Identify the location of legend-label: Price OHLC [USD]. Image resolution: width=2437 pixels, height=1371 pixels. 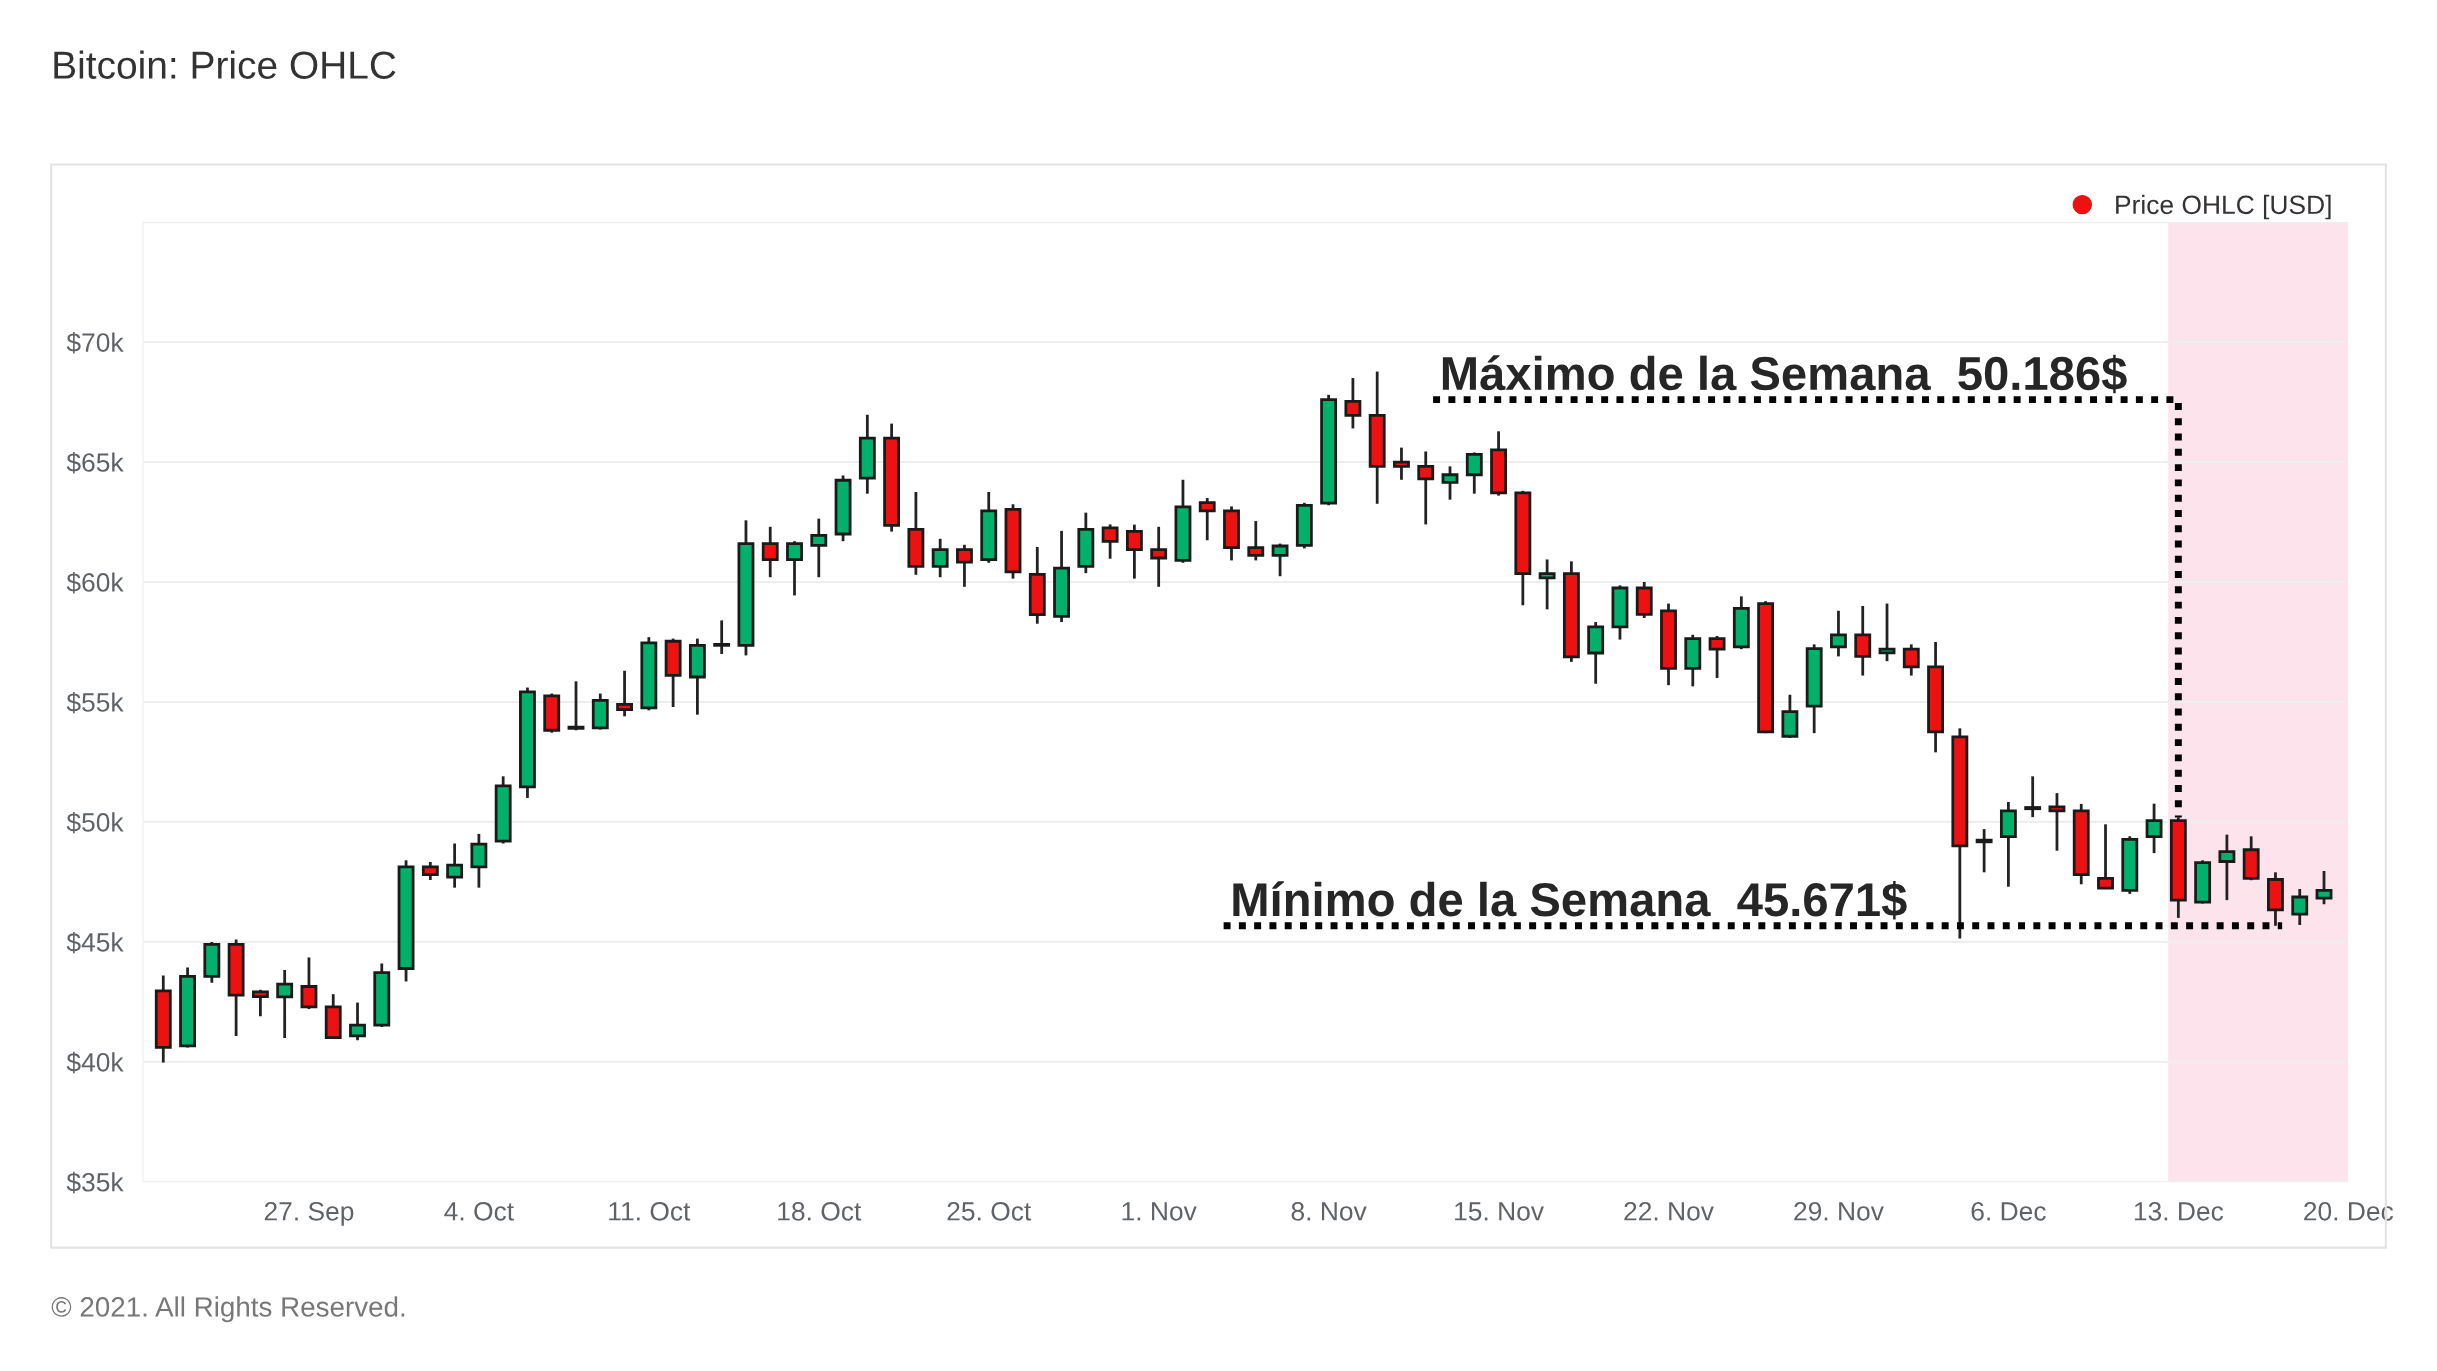
(2223, 207).